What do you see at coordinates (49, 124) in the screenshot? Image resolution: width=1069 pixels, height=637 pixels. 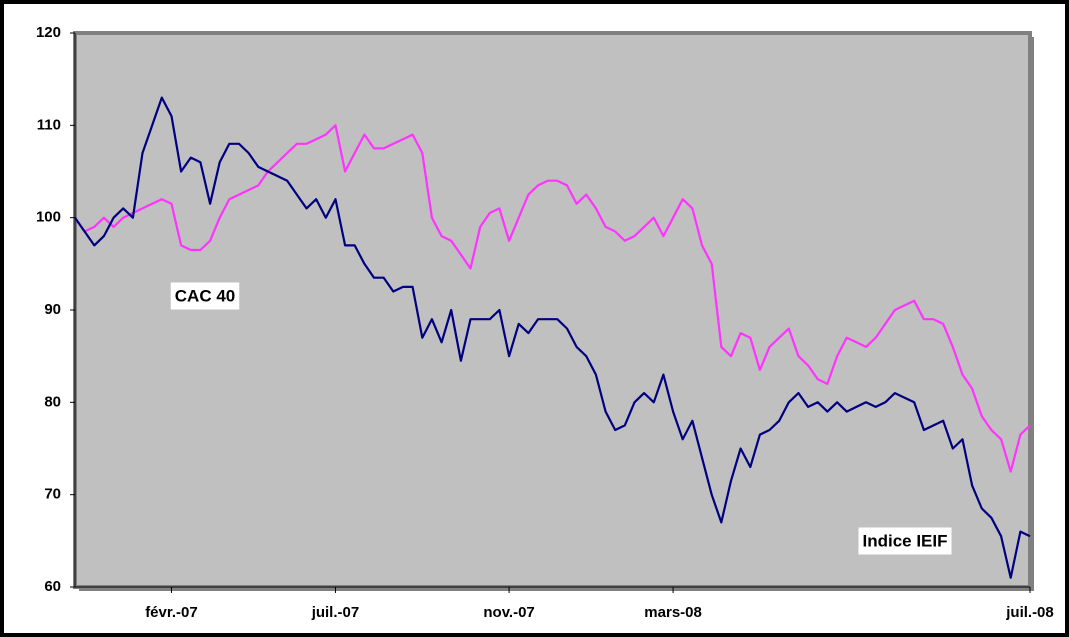 I see `y-tick-label: 110` at bounding box center [49, 124].